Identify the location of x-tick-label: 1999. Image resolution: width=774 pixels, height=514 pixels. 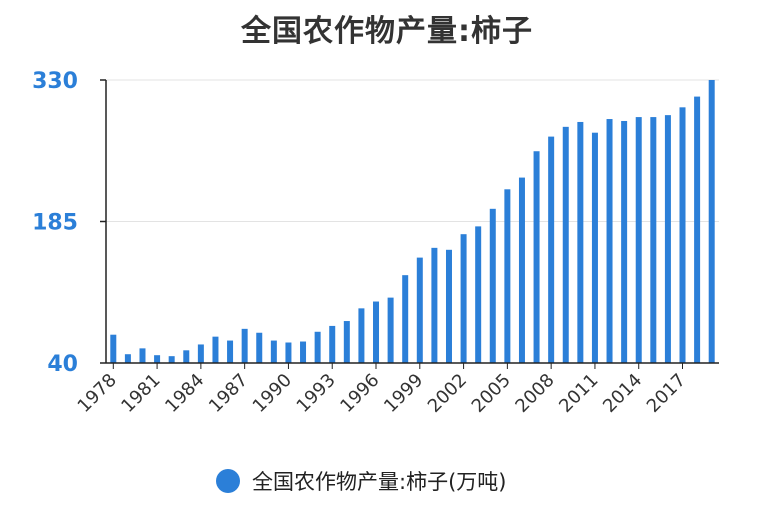
(403, 393).